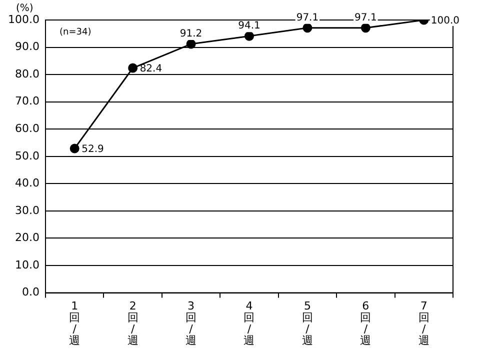 This screenshot has width=487, height=350. What do you see at coordinates (151, 69) in the screenshot?
I see `text: 82.4` at bounding box center [151, 69].